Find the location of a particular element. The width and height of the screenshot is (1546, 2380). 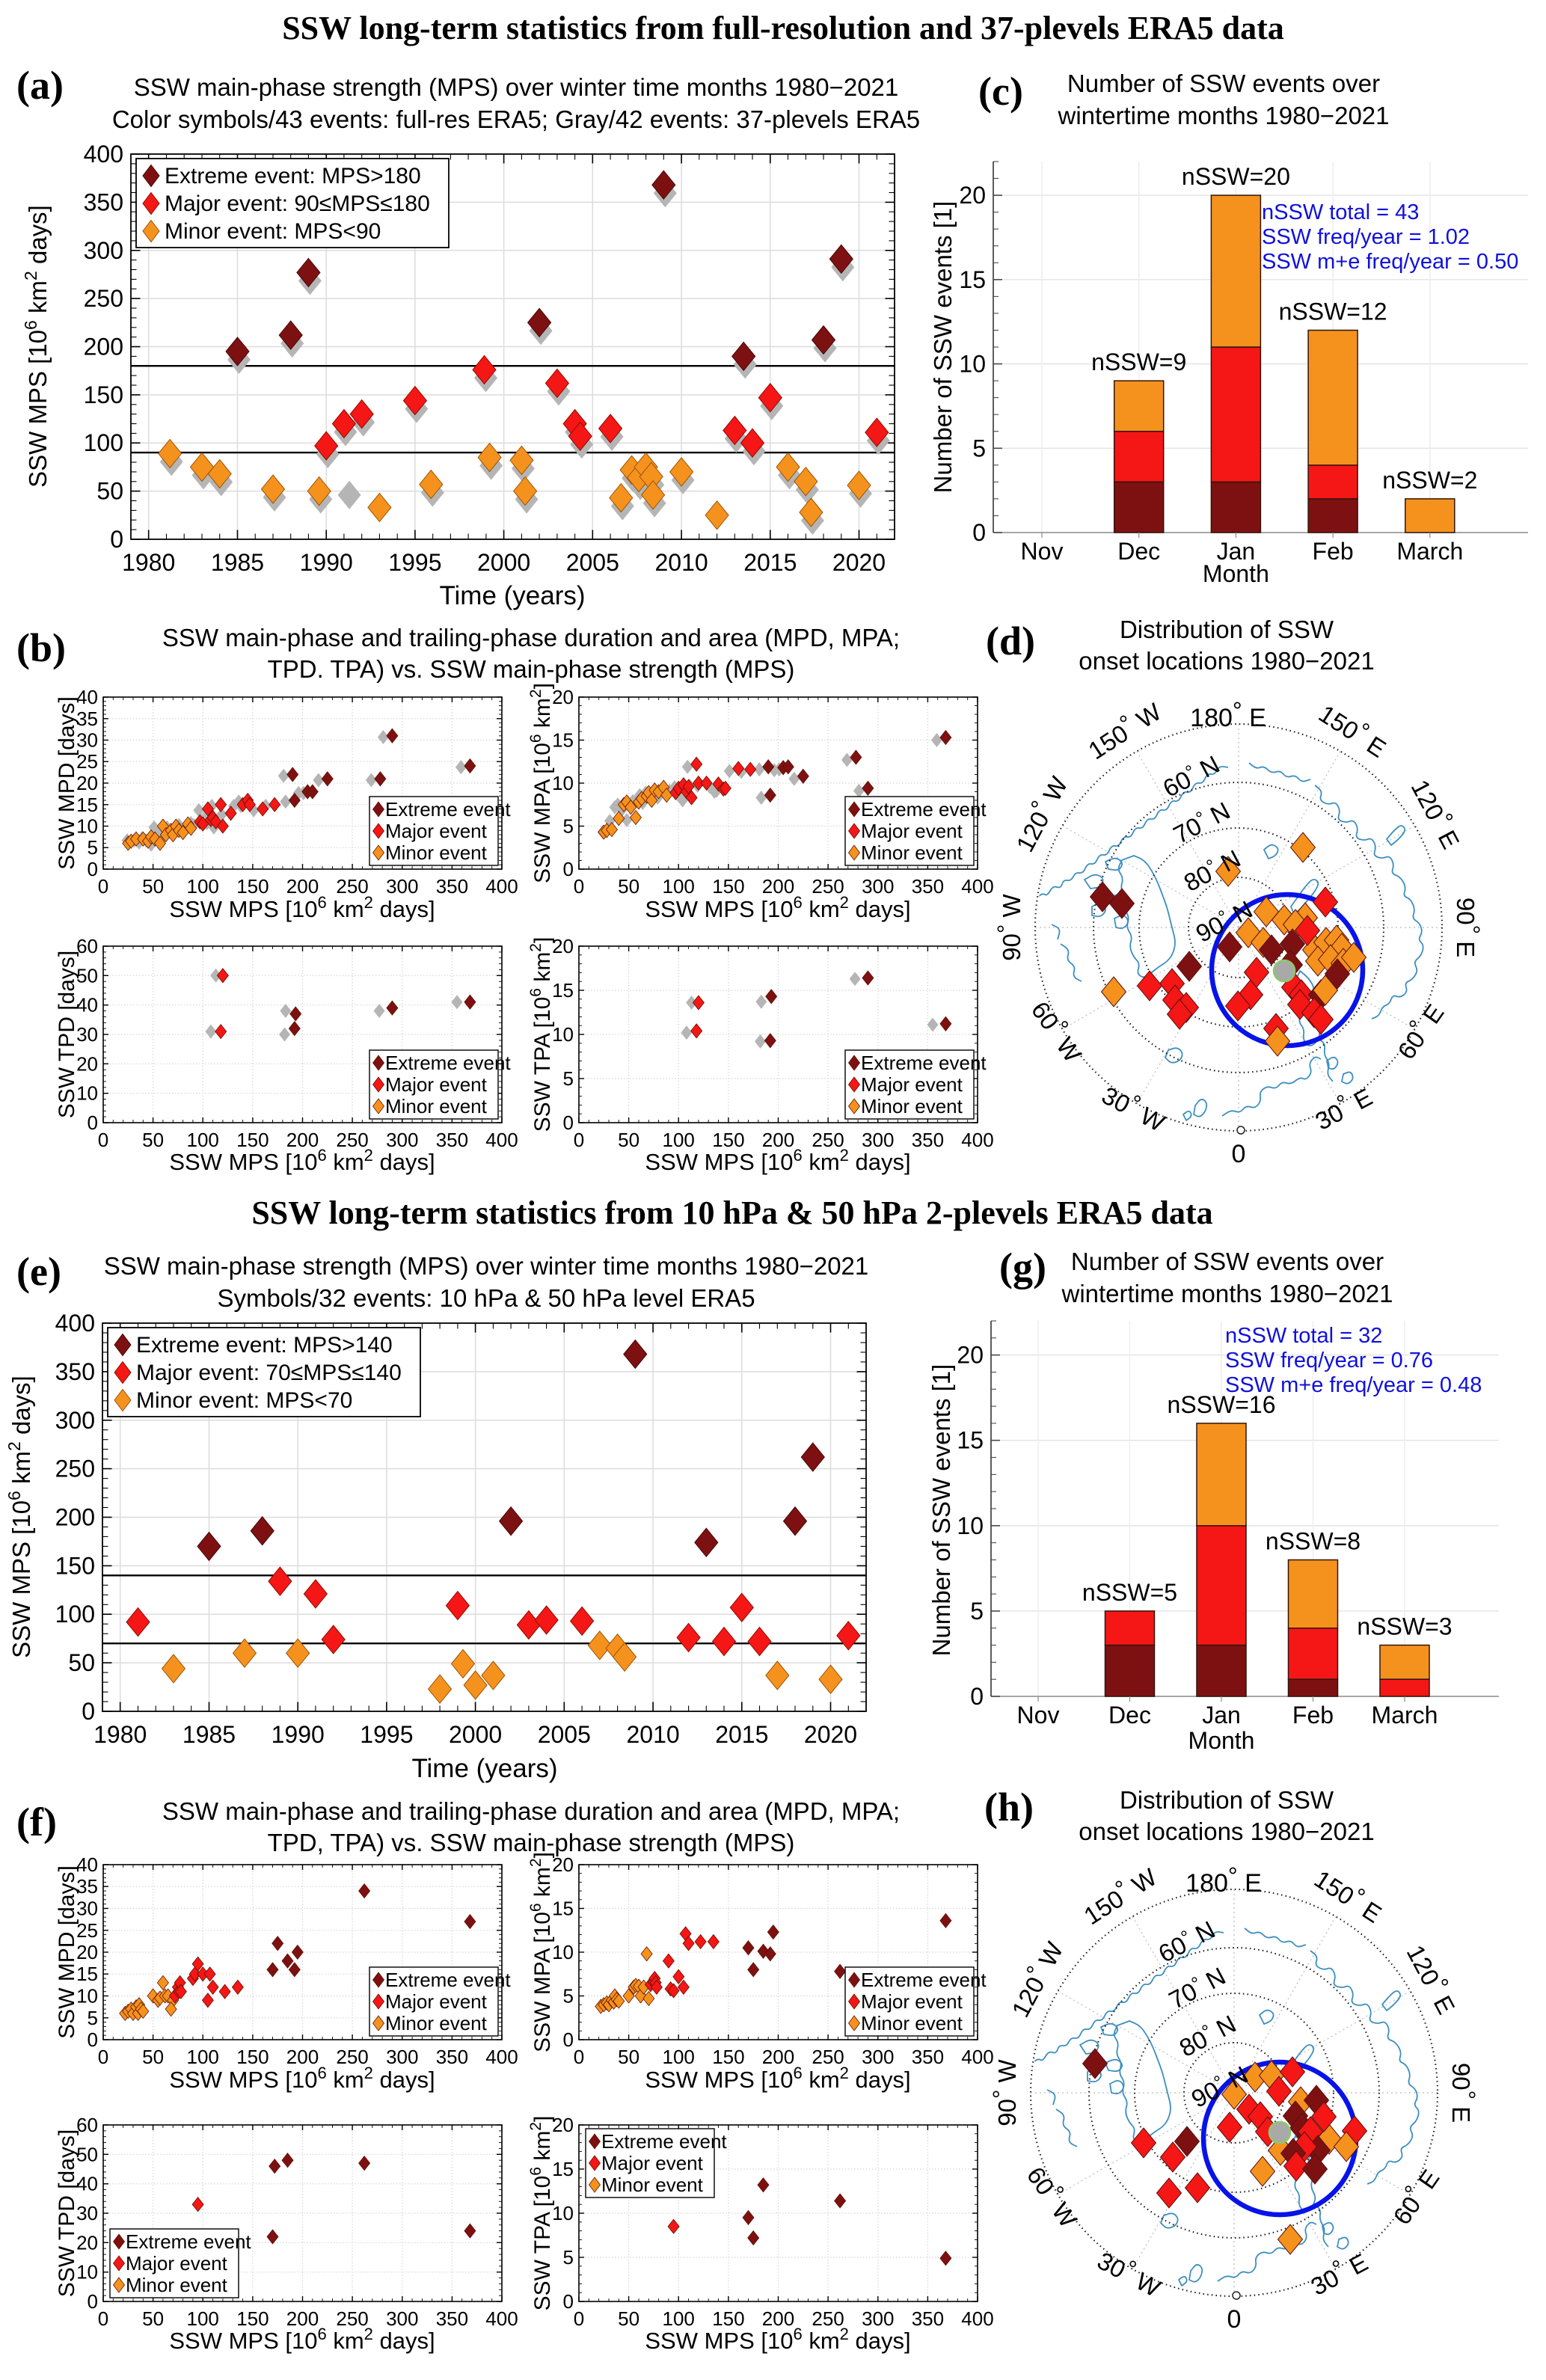

svg-text: 2010 is located at coordinates (654, 1734).